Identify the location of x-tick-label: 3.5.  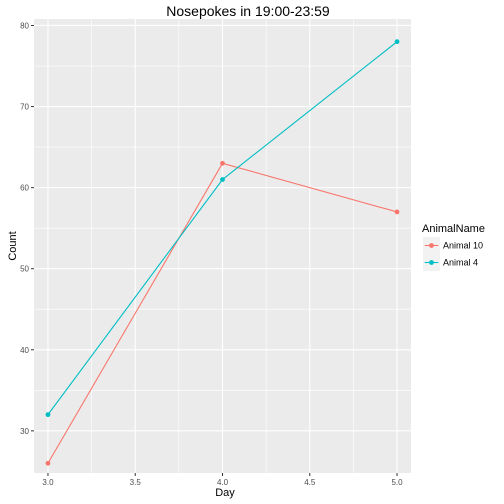
(136, 482).